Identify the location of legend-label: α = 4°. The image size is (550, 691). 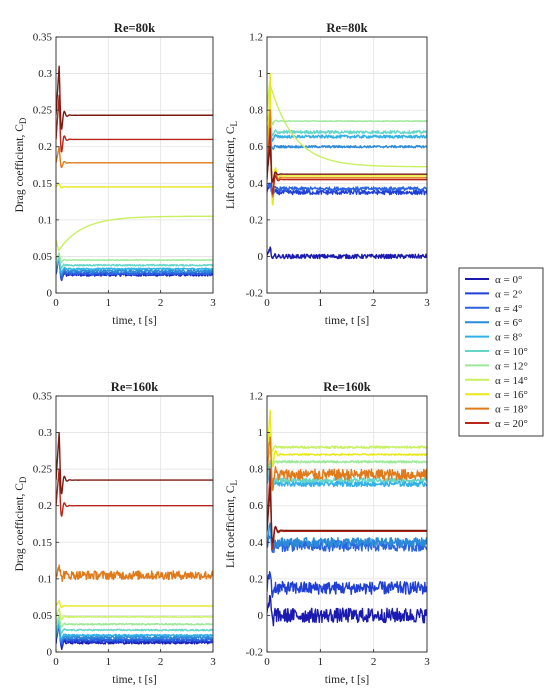
(508, 309).